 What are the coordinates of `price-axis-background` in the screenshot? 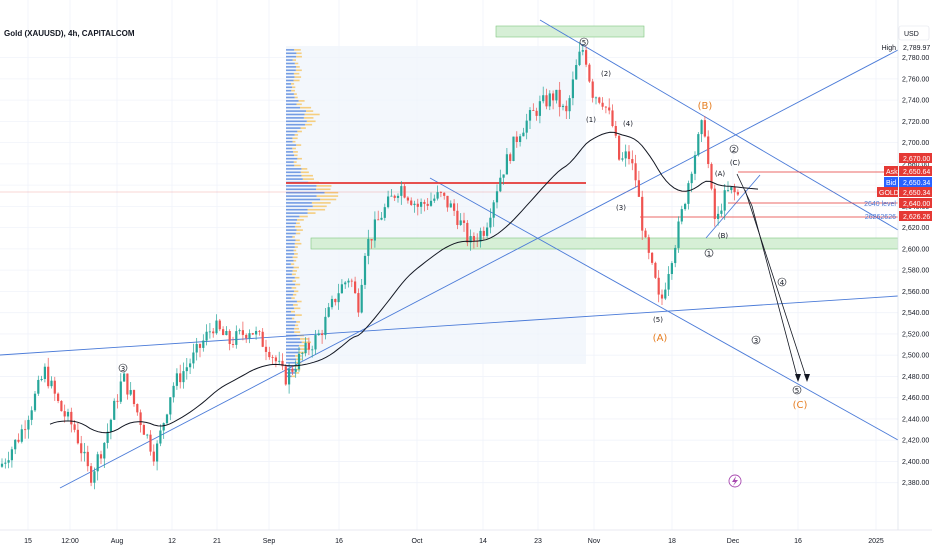 It's located at (915, 275).